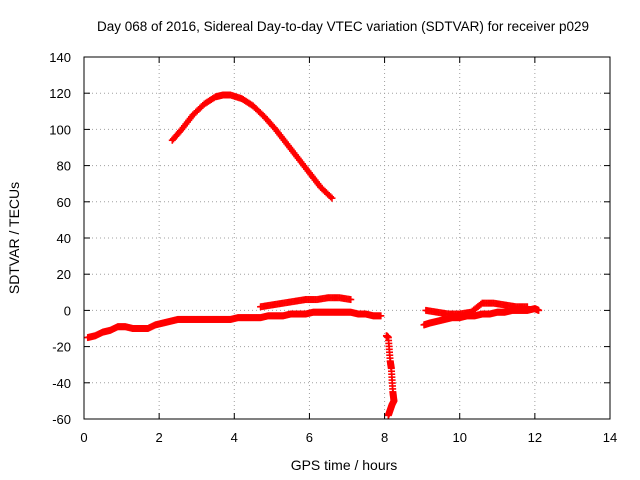  Describe the element at coordinates (64, 238) in the screenshot. I see `y-tick-label: 40` at that location.